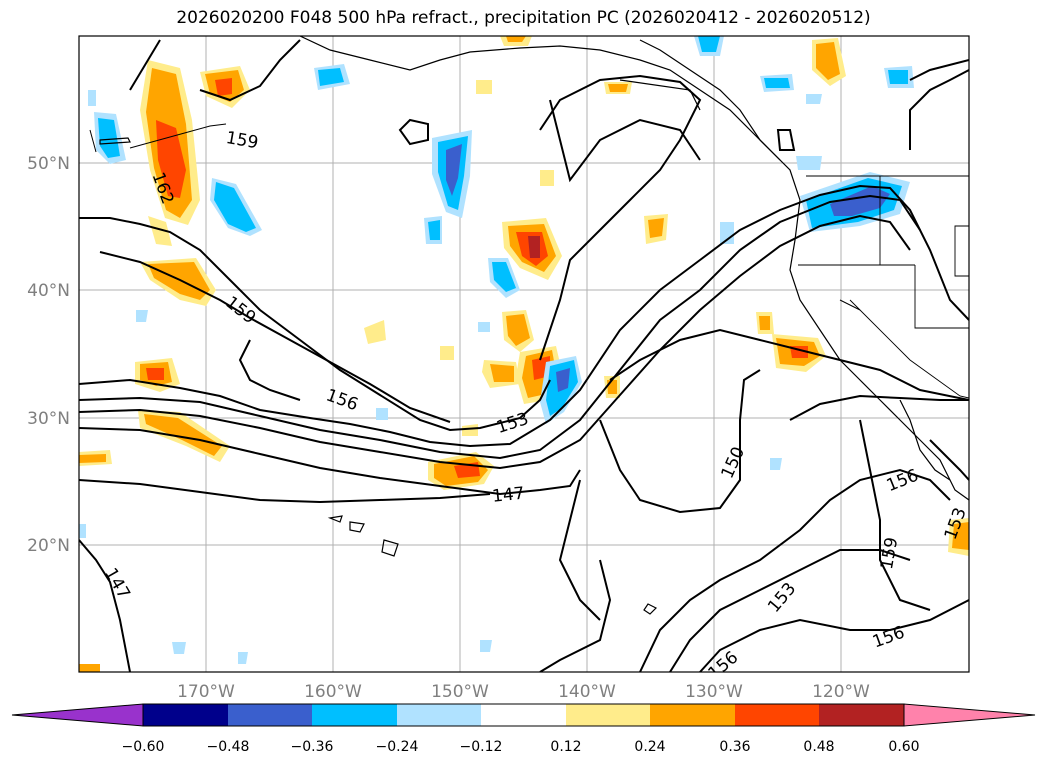 The image size is (1047, 765). What do you see at coordinates (397, 747) in the screenshot?
I see `colorbar-tick-label: −0.24` at bounding box center [397, 747].